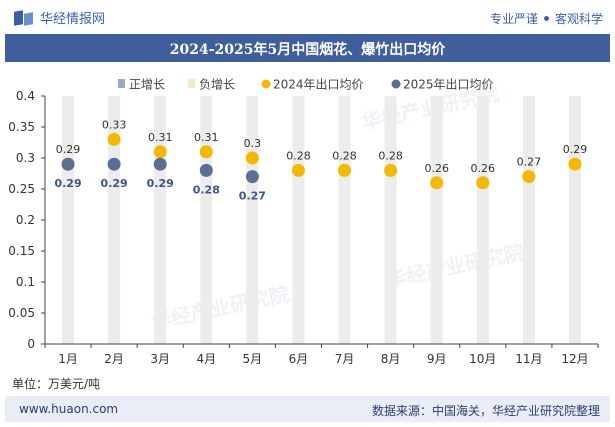 The height and width of the screenshot is (427, 615). I want to click on x-tick-label: 8月, so click(391, 359).